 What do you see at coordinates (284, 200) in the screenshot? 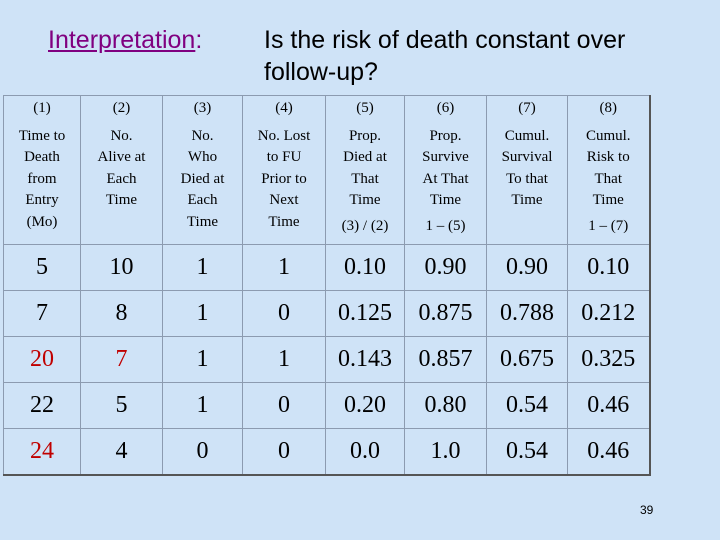
I see `column-label-line: Next` at bounding box center [284, 200].